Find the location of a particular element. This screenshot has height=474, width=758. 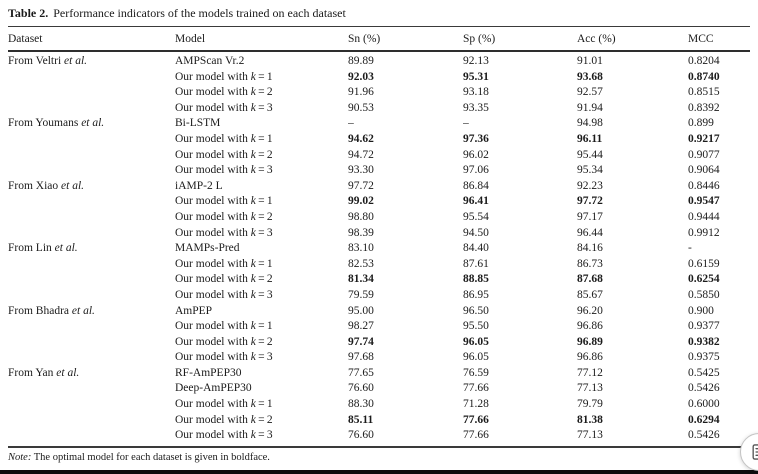

cell-acc: 96.11 is located at coordinates (590, 138).